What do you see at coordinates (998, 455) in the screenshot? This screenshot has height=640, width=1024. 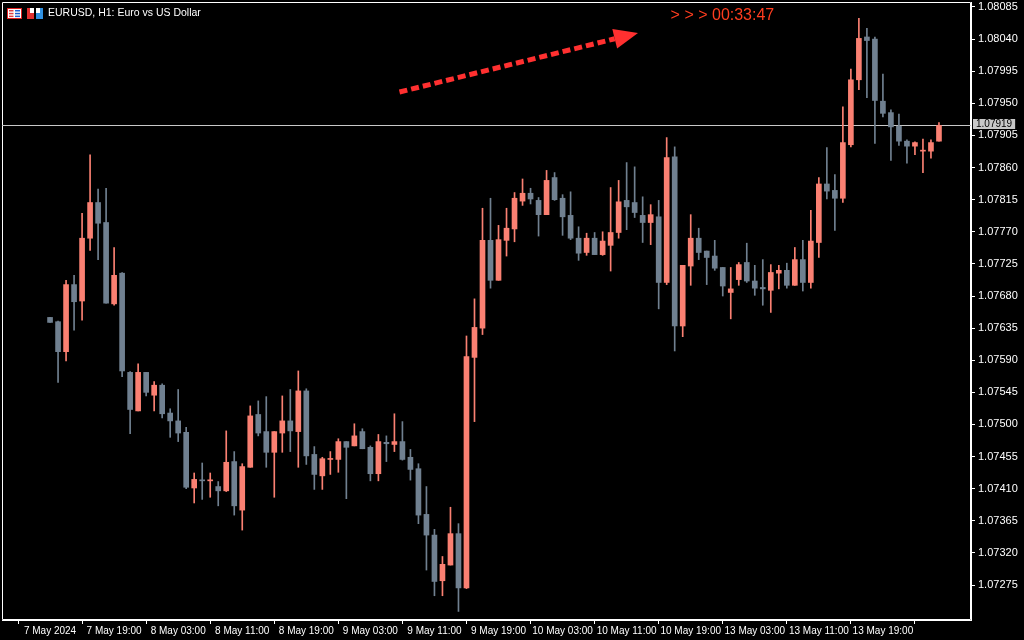 I see `y-tick-label: 1.07455` at bounding box center [998, 455].